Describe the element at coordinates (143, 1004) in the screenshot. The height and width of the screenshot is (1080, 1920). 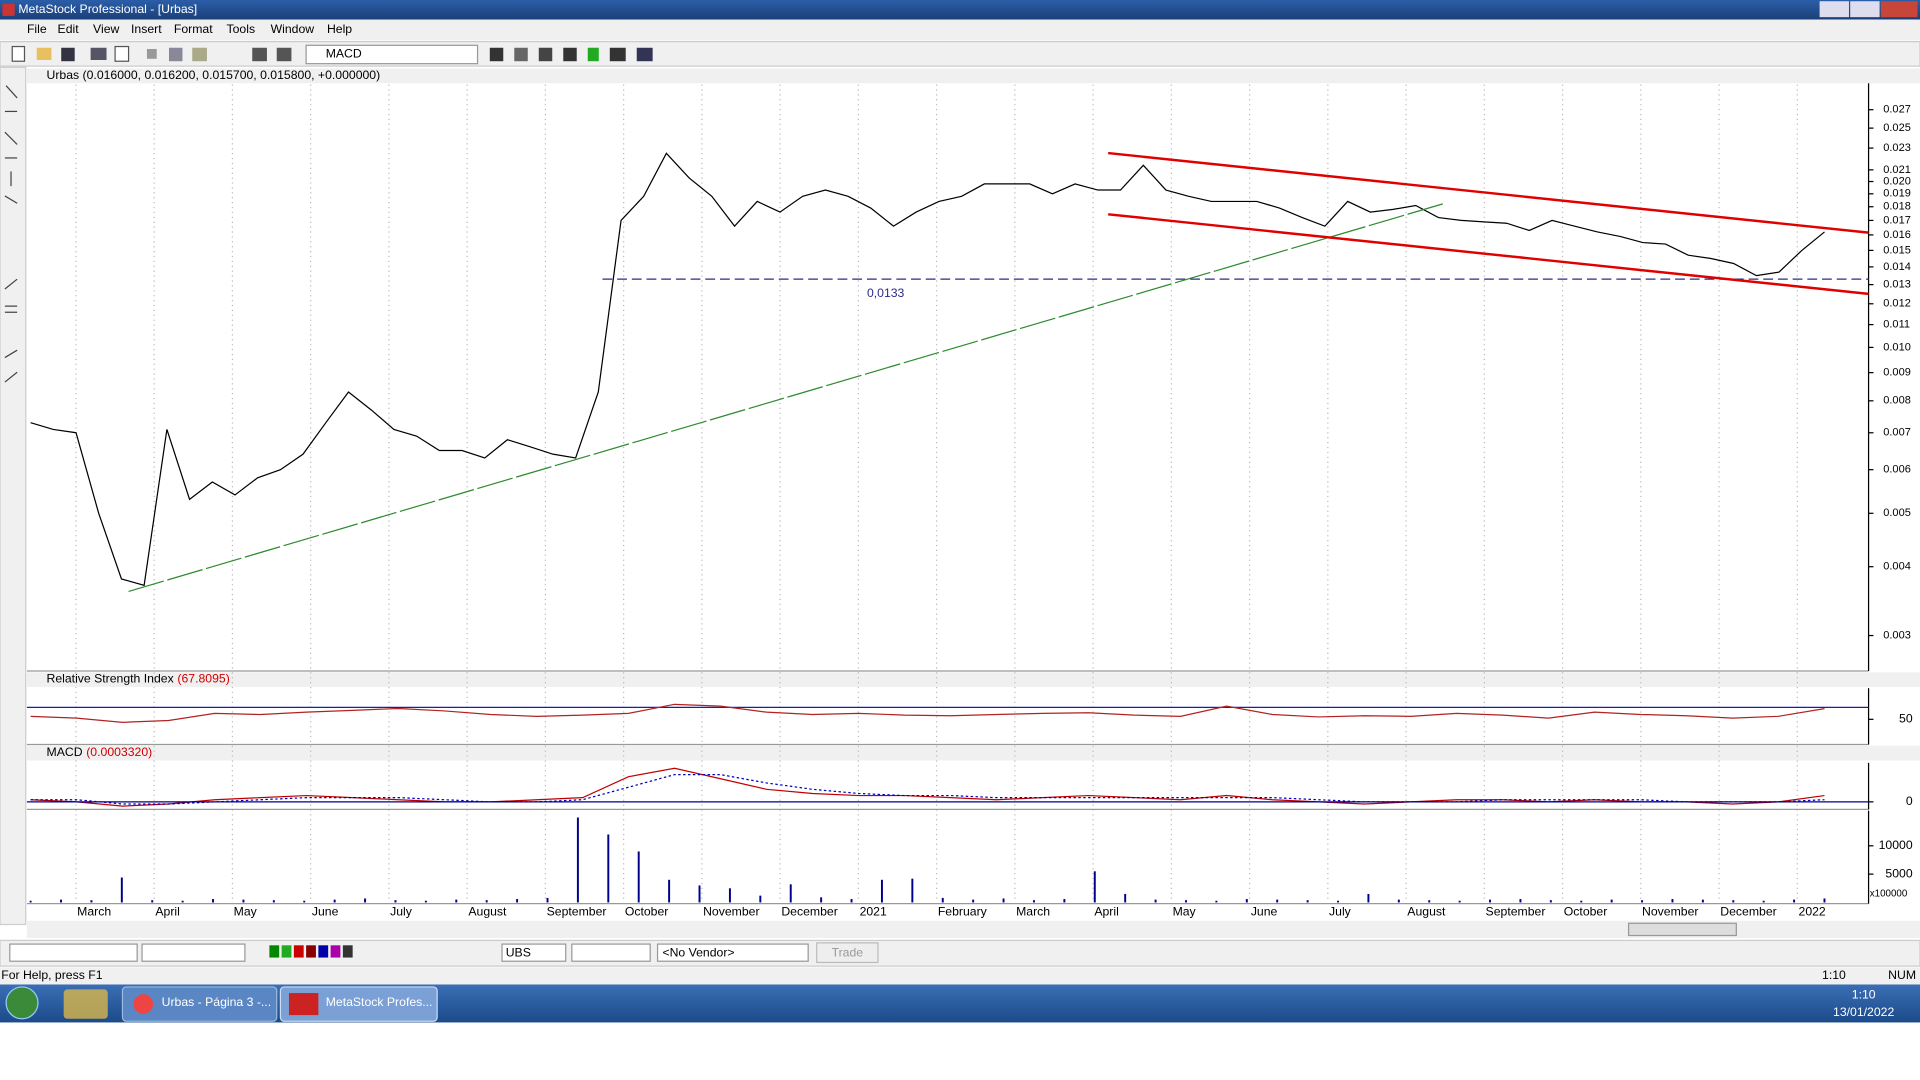
I see `chrome-icon` at that location.